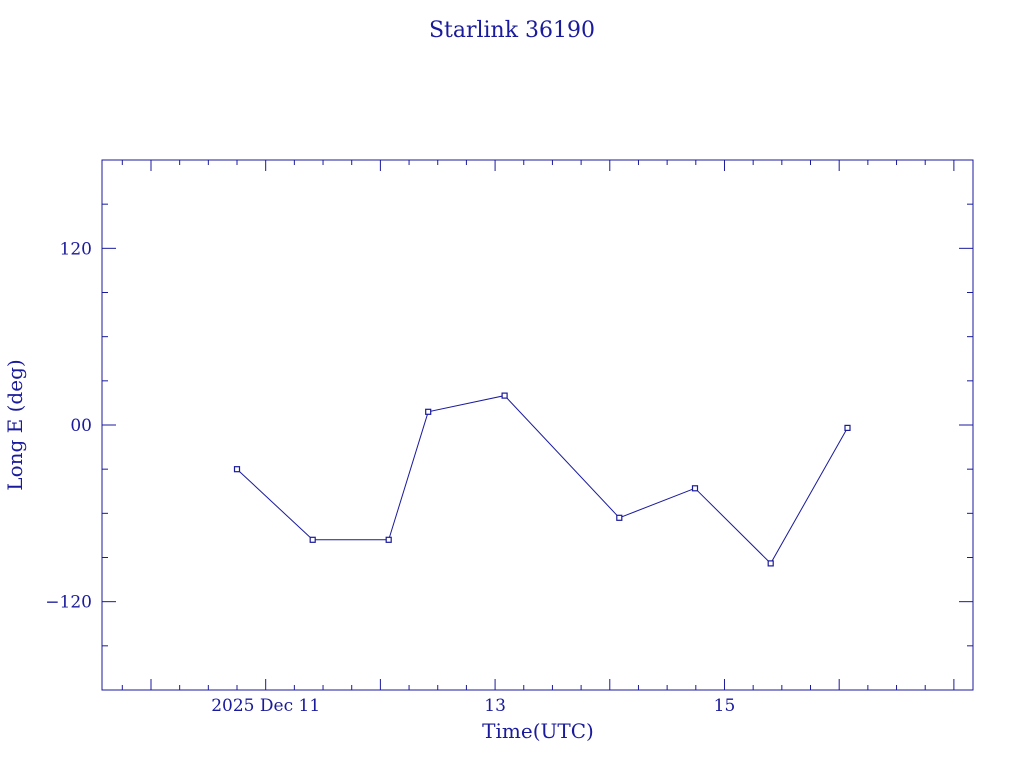 This screenshot has width=1024, height=768. What do you see at coordinates (512, 30) in the screenshot?
I see `chart-title: Starlink 36190` at bounding box center [512, 30].